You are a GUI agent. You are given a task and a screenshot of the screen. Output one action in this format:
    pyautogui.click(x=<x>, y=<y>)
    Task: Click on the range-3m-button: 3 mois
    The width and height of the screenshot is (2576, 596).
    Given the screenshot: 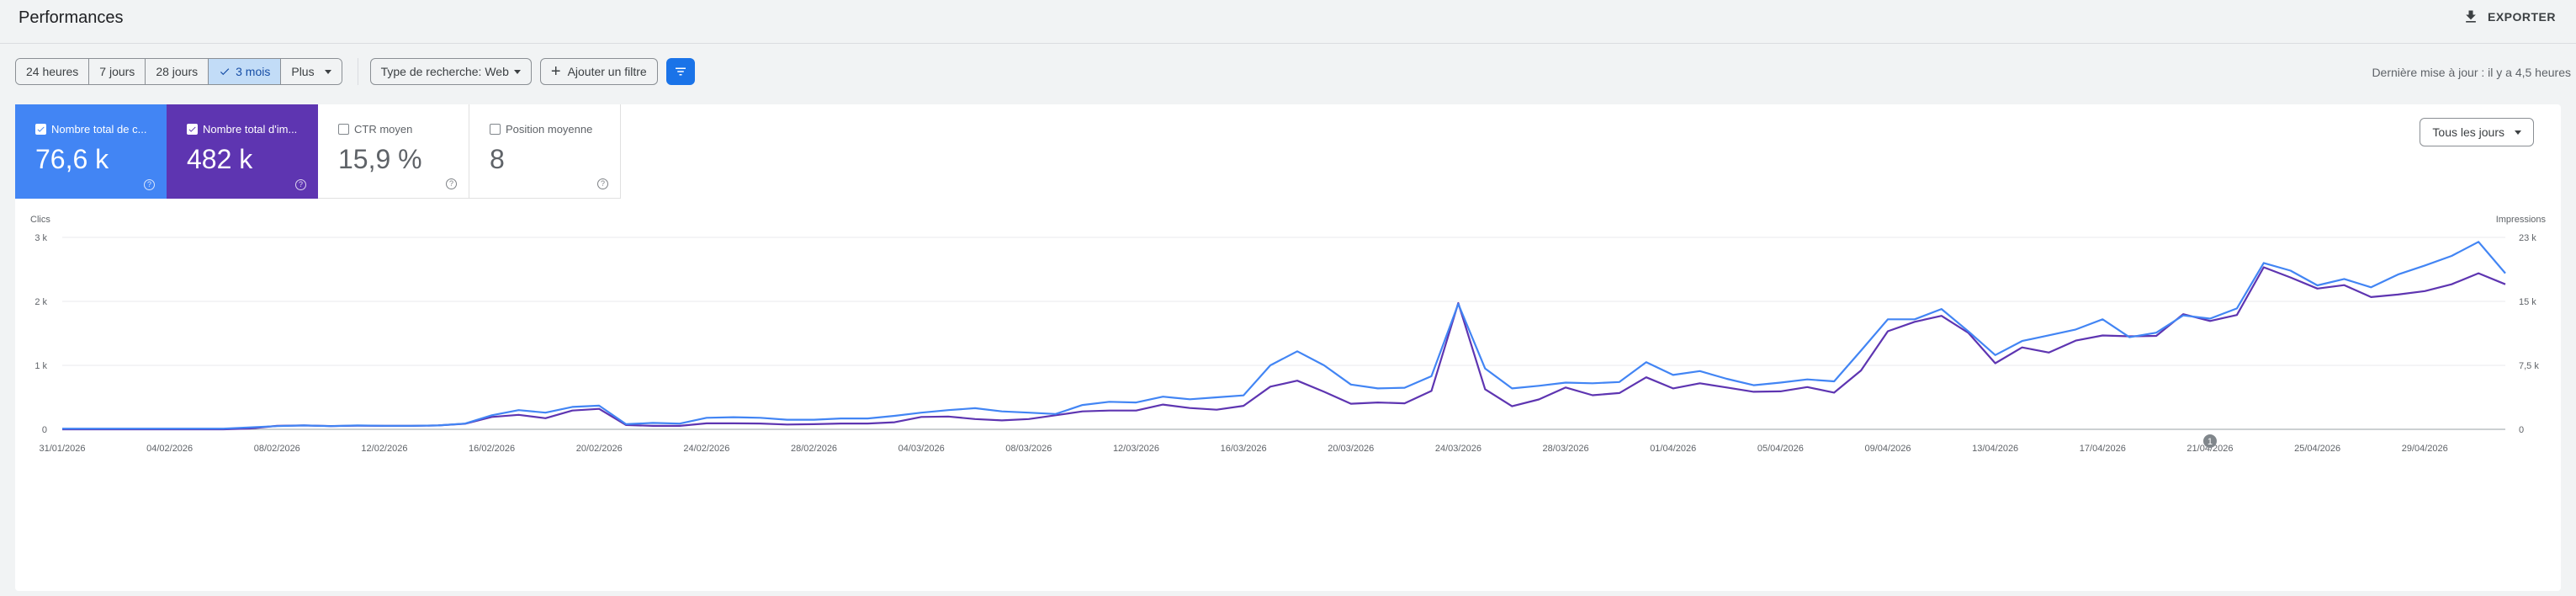 What is the action you would take?
    pyautogui.click(x=245, y=71)
    